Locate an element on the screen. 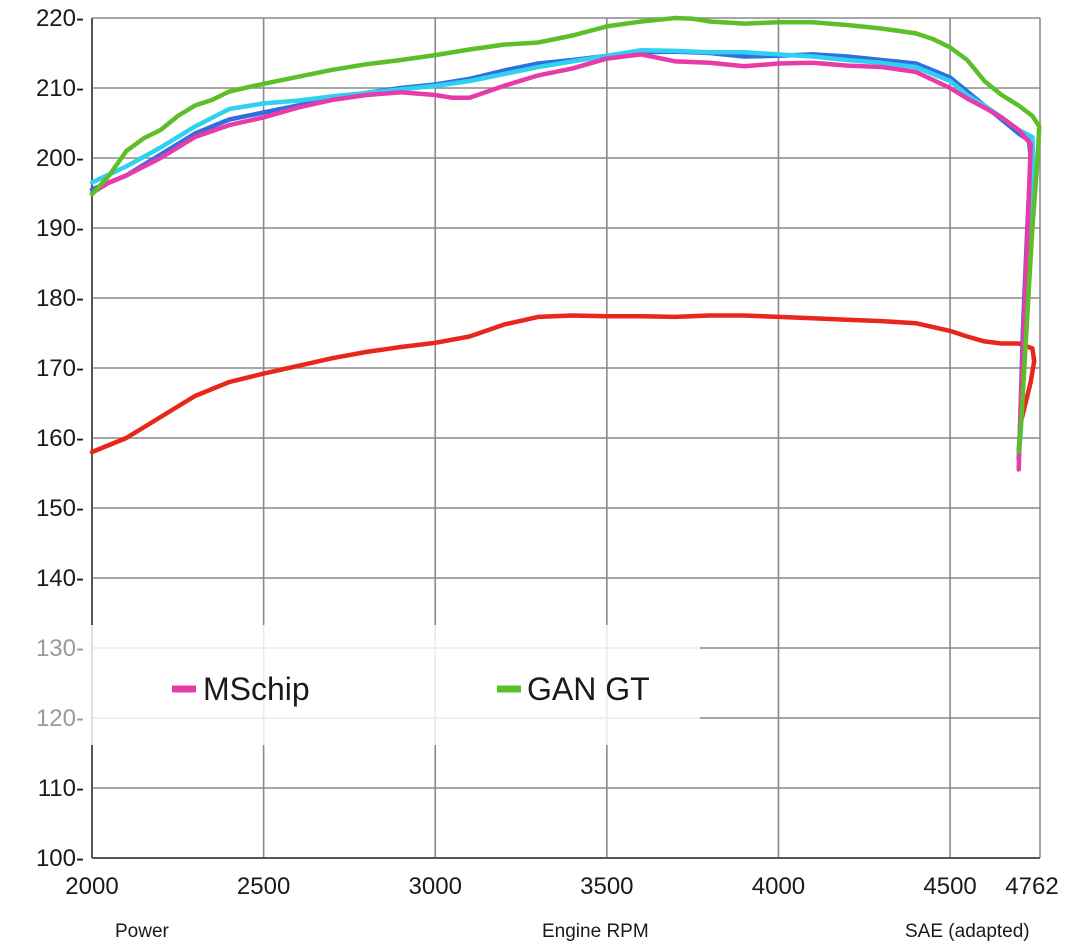 This screenshot has width=1071, height=946. y-tick-label-100: 100- is located at coordinates (60, 858).